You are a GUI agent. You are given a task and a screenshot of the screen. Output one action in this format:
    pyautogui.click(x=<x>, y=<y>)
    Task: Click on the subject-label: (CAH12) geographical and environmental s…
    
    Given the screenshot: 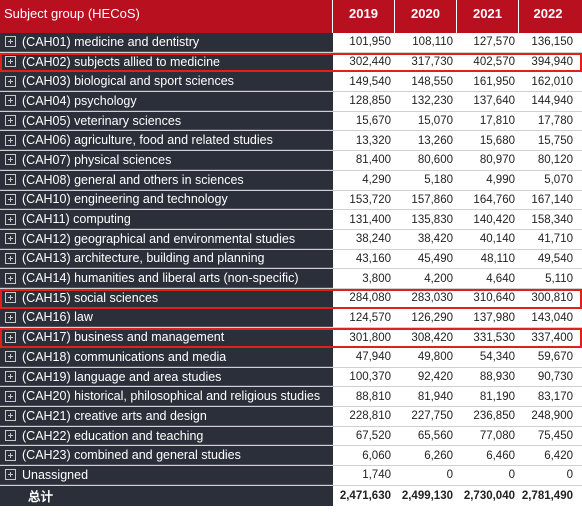 What is the action you would take?
    pyautogui.click(x=159, y=238)
    